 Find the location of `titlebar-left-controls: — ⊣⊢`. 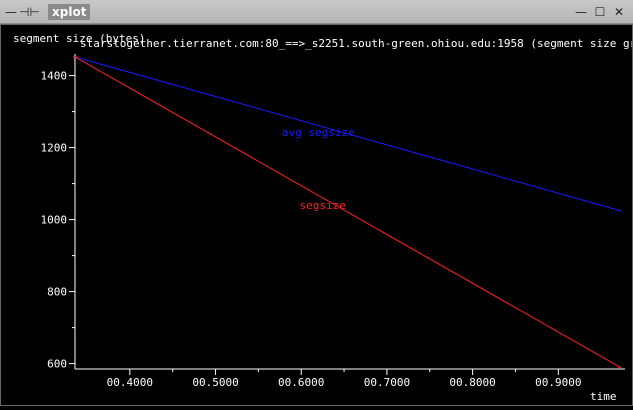

titlebar-left-controls: — ⊣⊢ is located at coordinates (21, 12).